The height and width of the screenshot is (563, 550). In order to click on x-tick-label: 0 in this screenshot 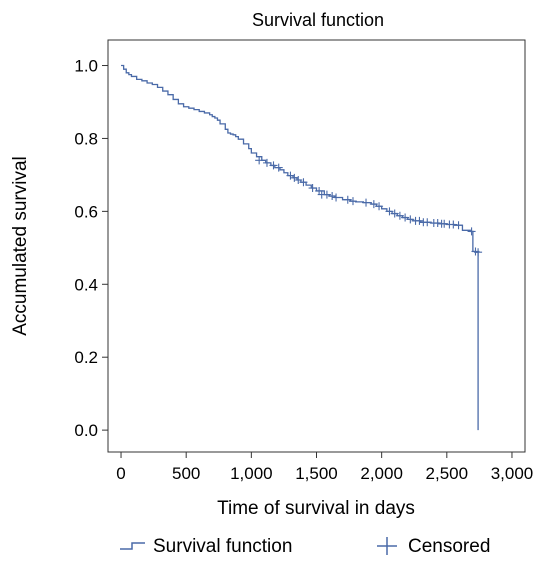, I will do `click(120, 473)`.